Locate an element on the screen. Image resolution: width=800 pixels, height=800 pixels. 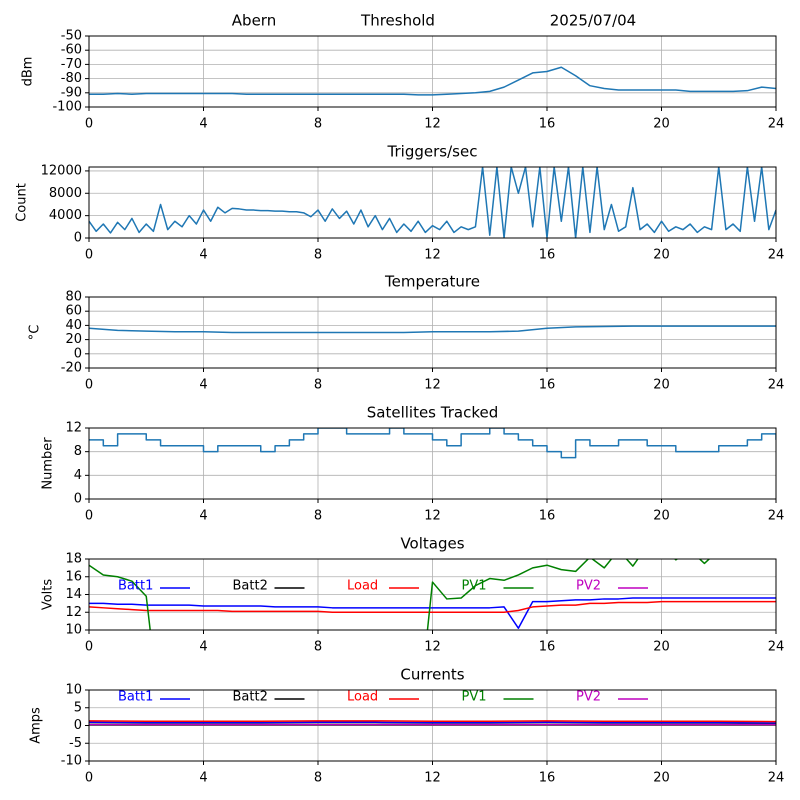
y-tick-label: -50 is located at coordinates (71, 36).